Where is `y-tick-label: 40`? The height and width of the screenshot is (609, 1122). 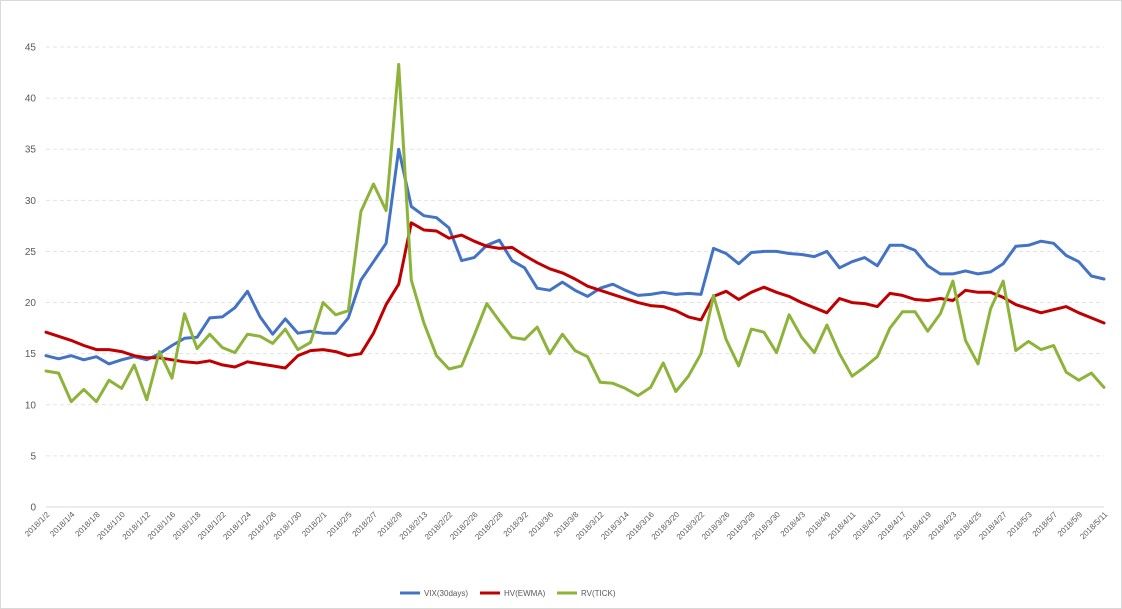
y-tick-label: 40 is located at coordinates (31, 99).